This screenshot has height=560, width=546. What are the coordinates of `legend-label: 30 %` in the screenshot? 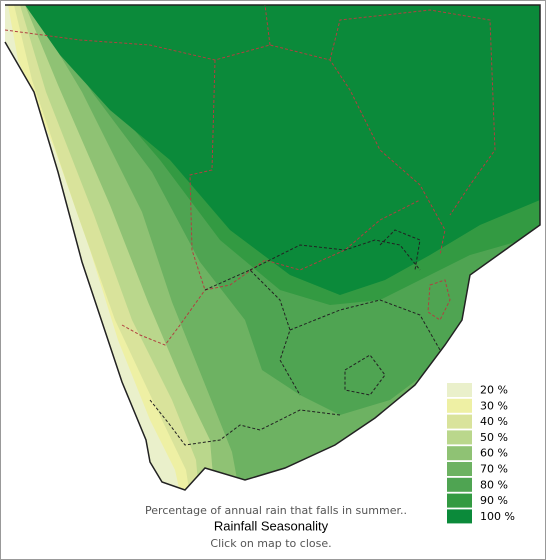 It's located at (494, 405).